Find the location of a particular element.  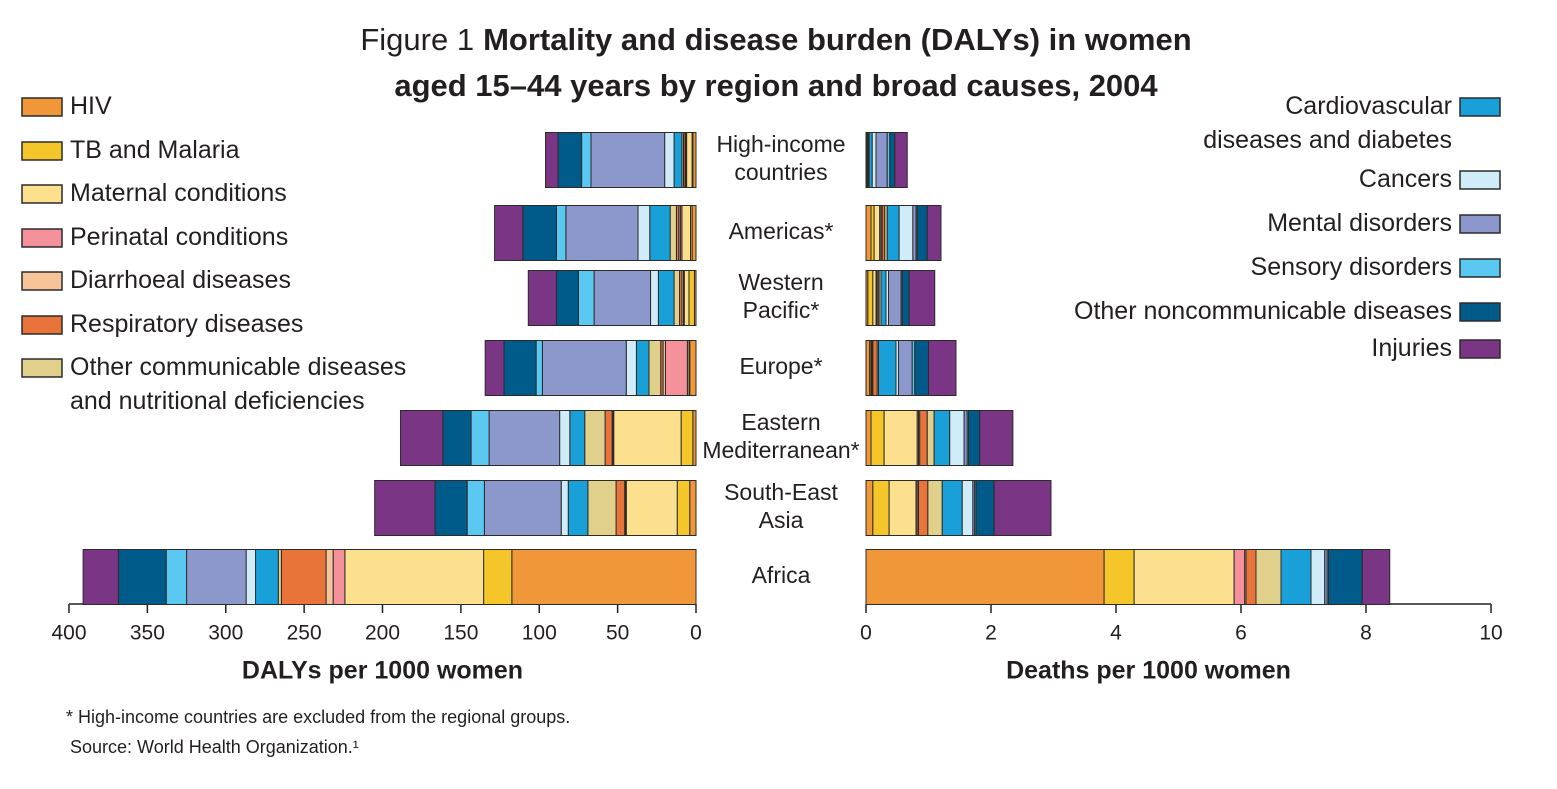

legend-label: TB and Malaria is located at coordinates (155, 150).